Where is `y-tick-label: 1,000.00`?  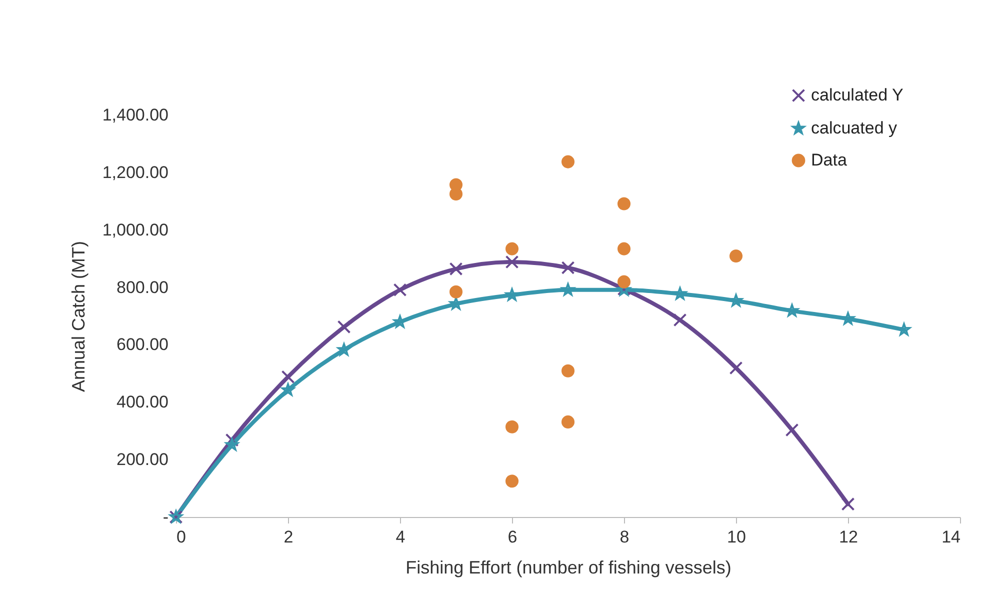
y-tick-label: 1,000.00 is located at coordinates (135, 230).